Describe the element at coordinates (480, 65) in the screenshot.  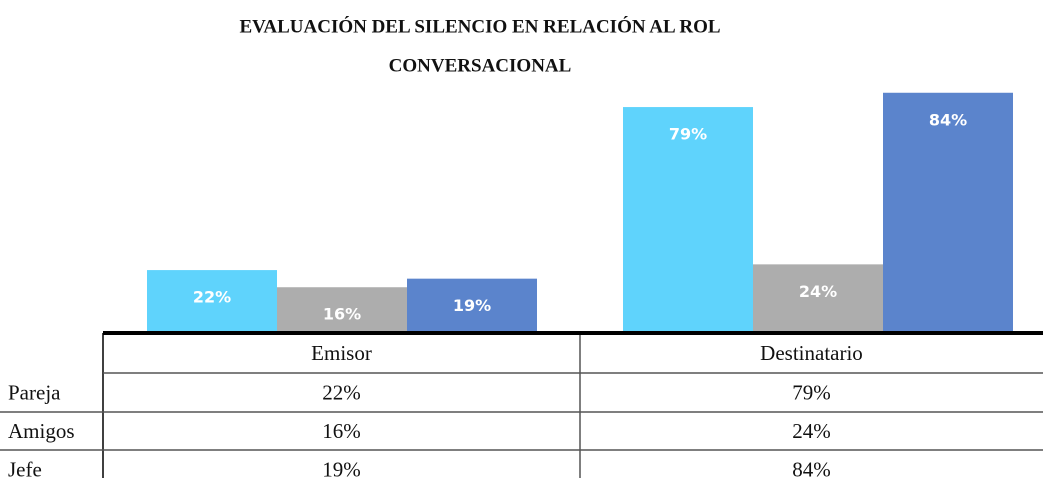
I see `chart-subtitle: CONVERSACIONAL` at that location.